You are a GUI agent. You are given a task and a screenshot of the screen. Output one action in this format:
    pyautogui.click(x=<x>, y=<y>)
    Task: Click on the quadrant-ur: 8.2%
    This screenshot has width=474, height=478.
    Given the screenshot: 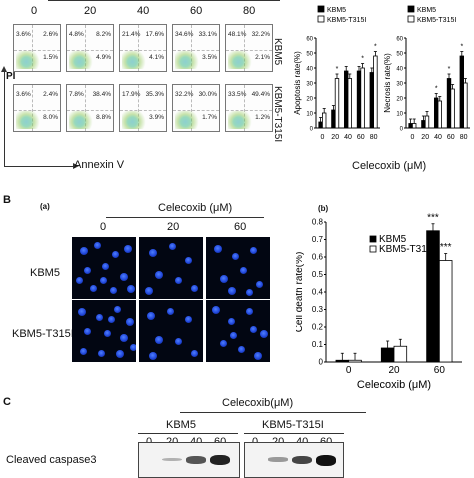 What is the action you would take?
    pyautogui.click(x=103, y=34)
    